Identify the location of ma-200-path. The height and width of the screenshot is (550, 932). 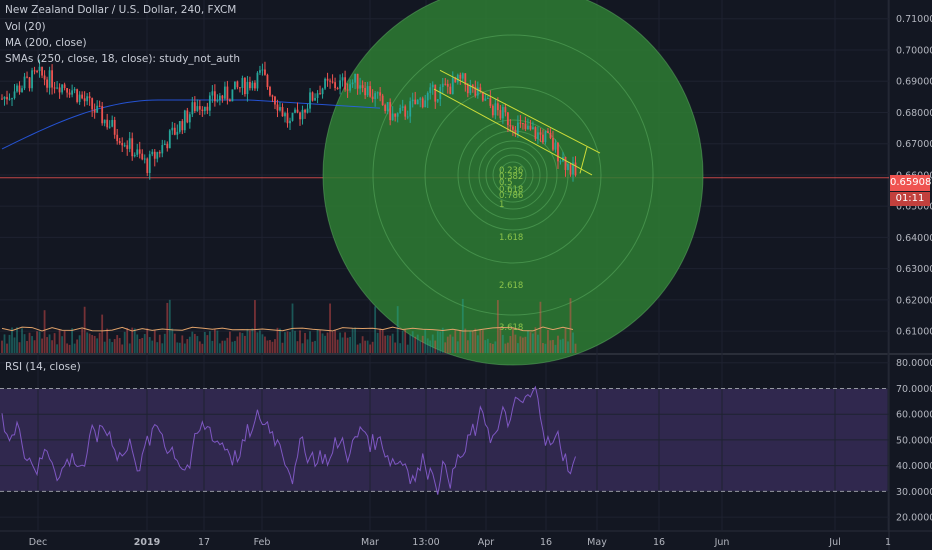
(191, 124).